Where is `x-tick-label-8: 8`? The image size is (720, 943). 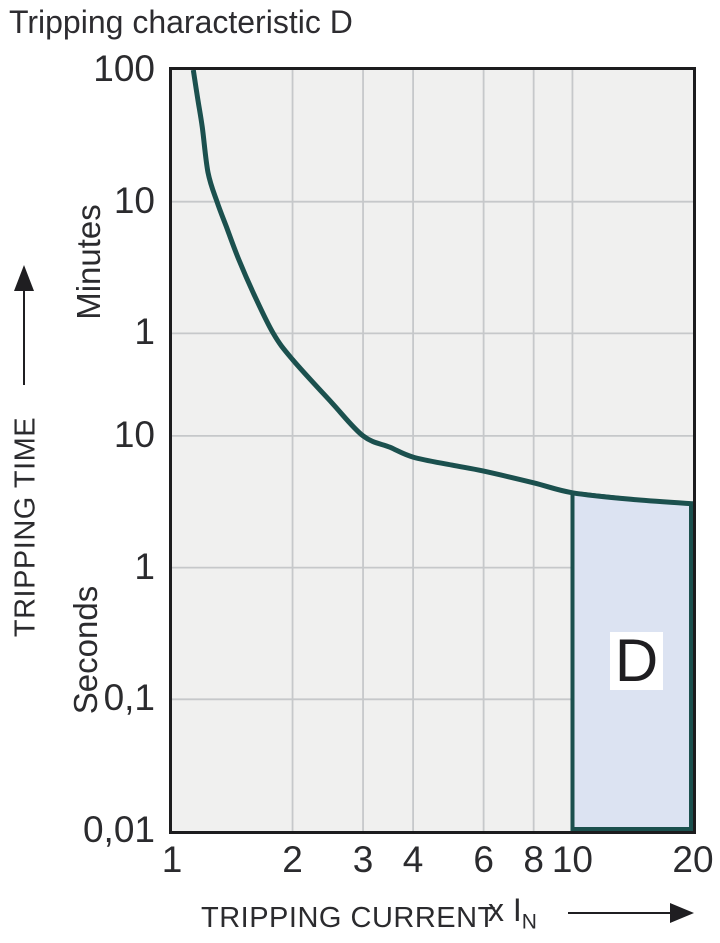 x-tick-label-8: 8 is located at coordinates (533, 859).